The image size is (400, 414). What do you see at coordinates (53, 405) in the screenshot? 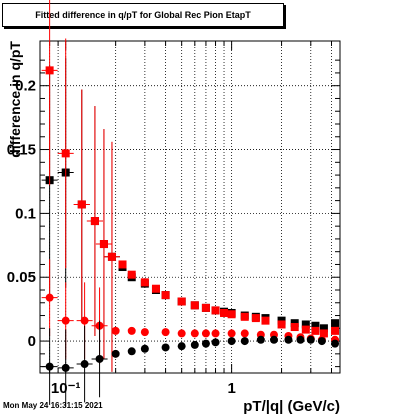
I see `timestamp: Mon May 24 16:31:15 2021` at bounding box center [53, 405].